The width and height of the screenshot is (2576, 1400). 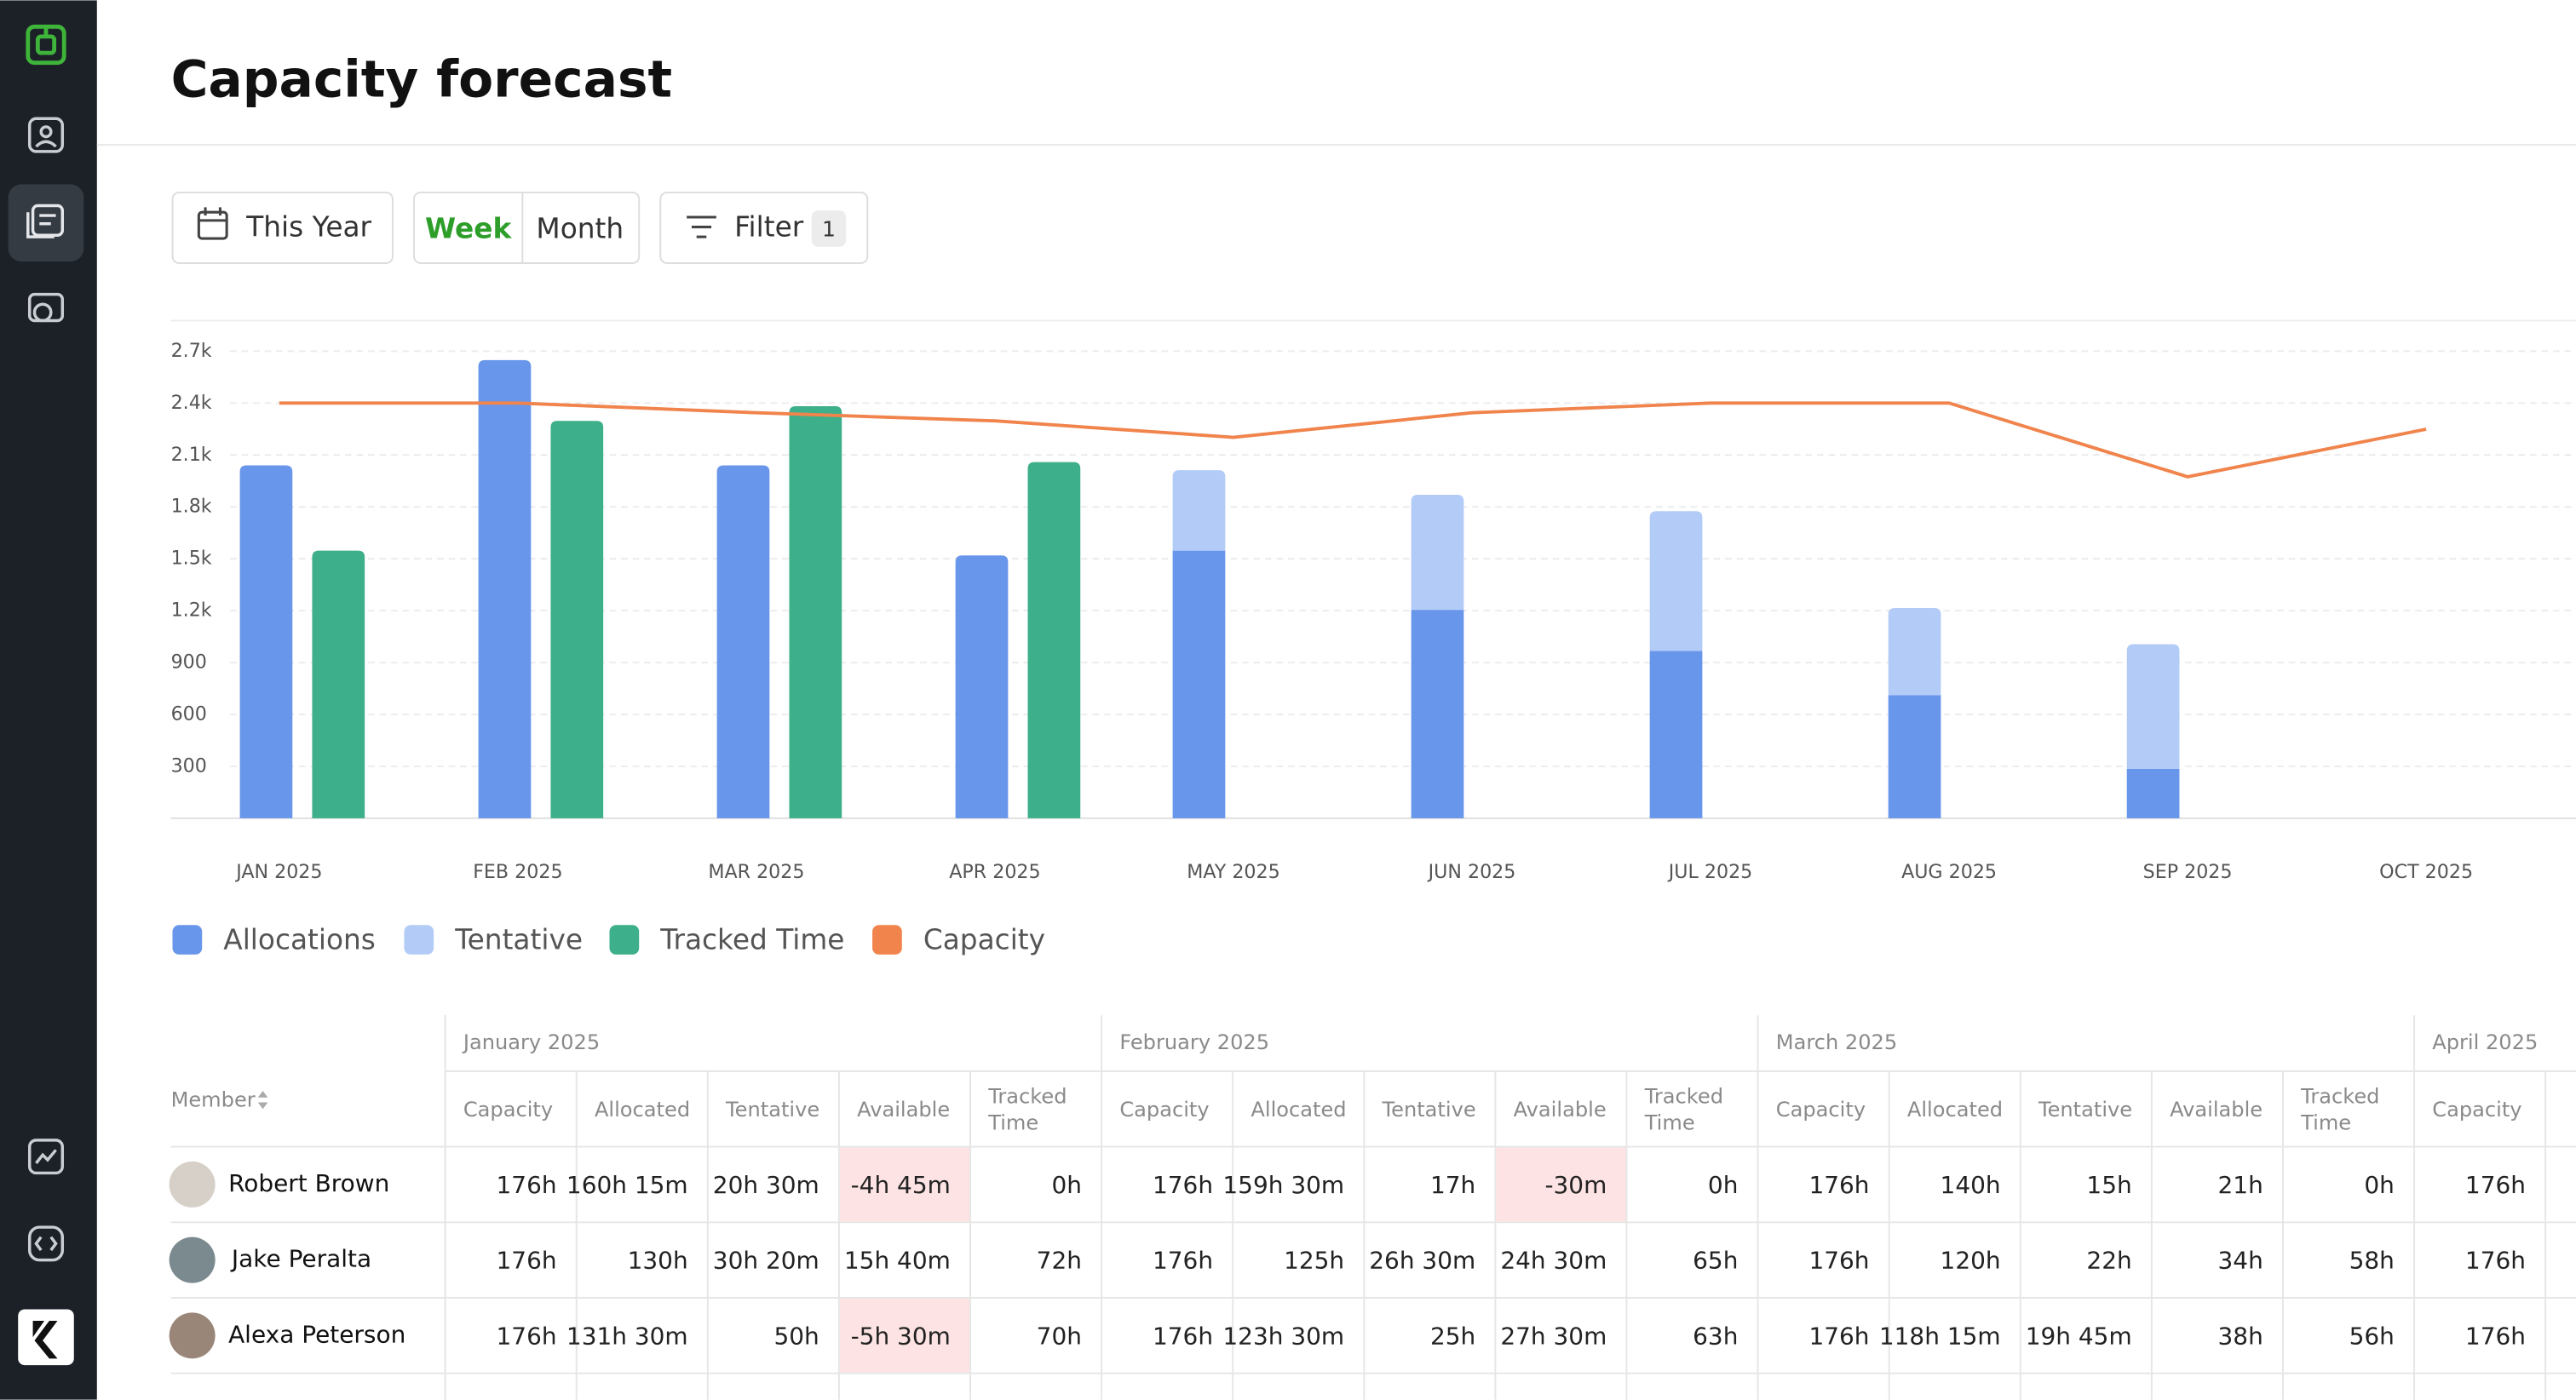 I want to click on nav-icon-integrations, so click(x=46, y=1243).